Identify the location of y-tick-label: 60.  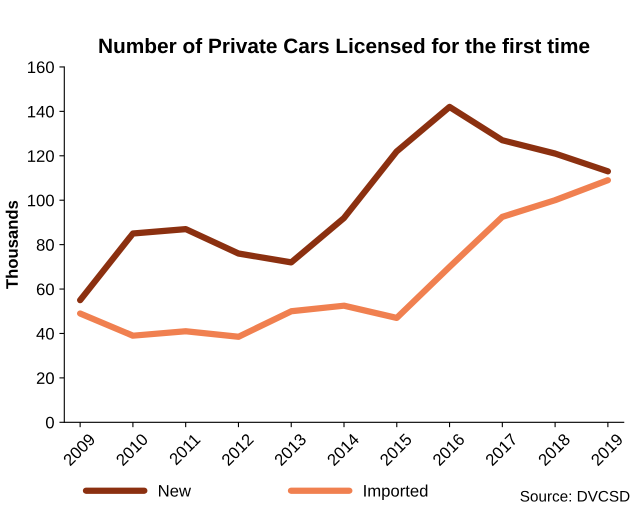
(45, 289).